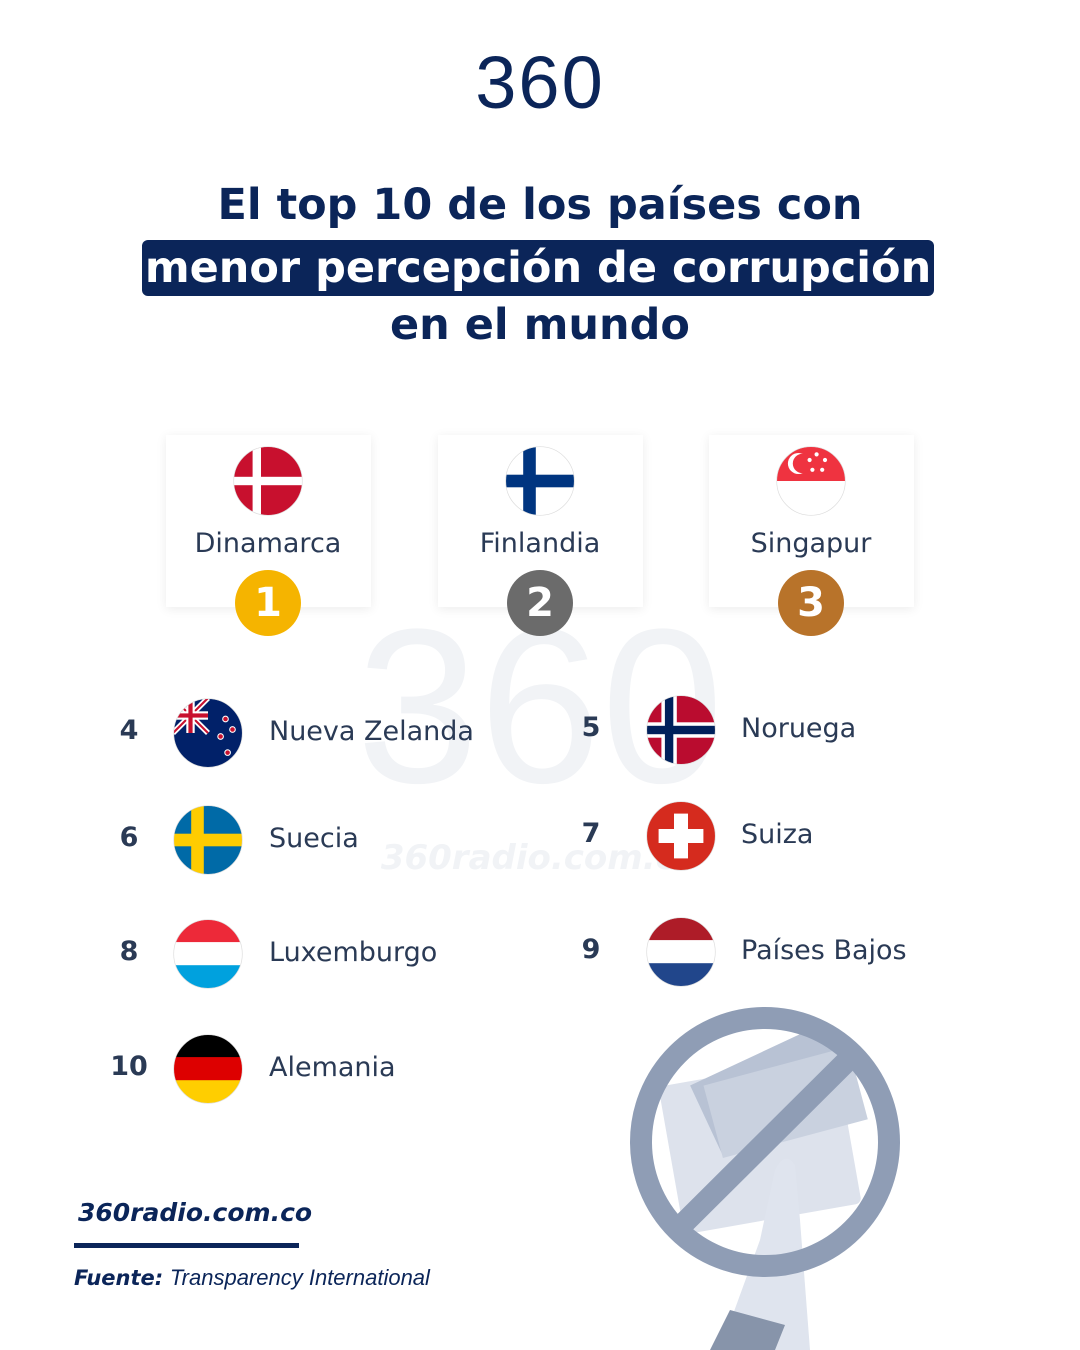  What do you see at coordinates (195, 1212) in the screenshot?
I see `footer-site: 360radio.com.co` at bounding box center [195, 1212].